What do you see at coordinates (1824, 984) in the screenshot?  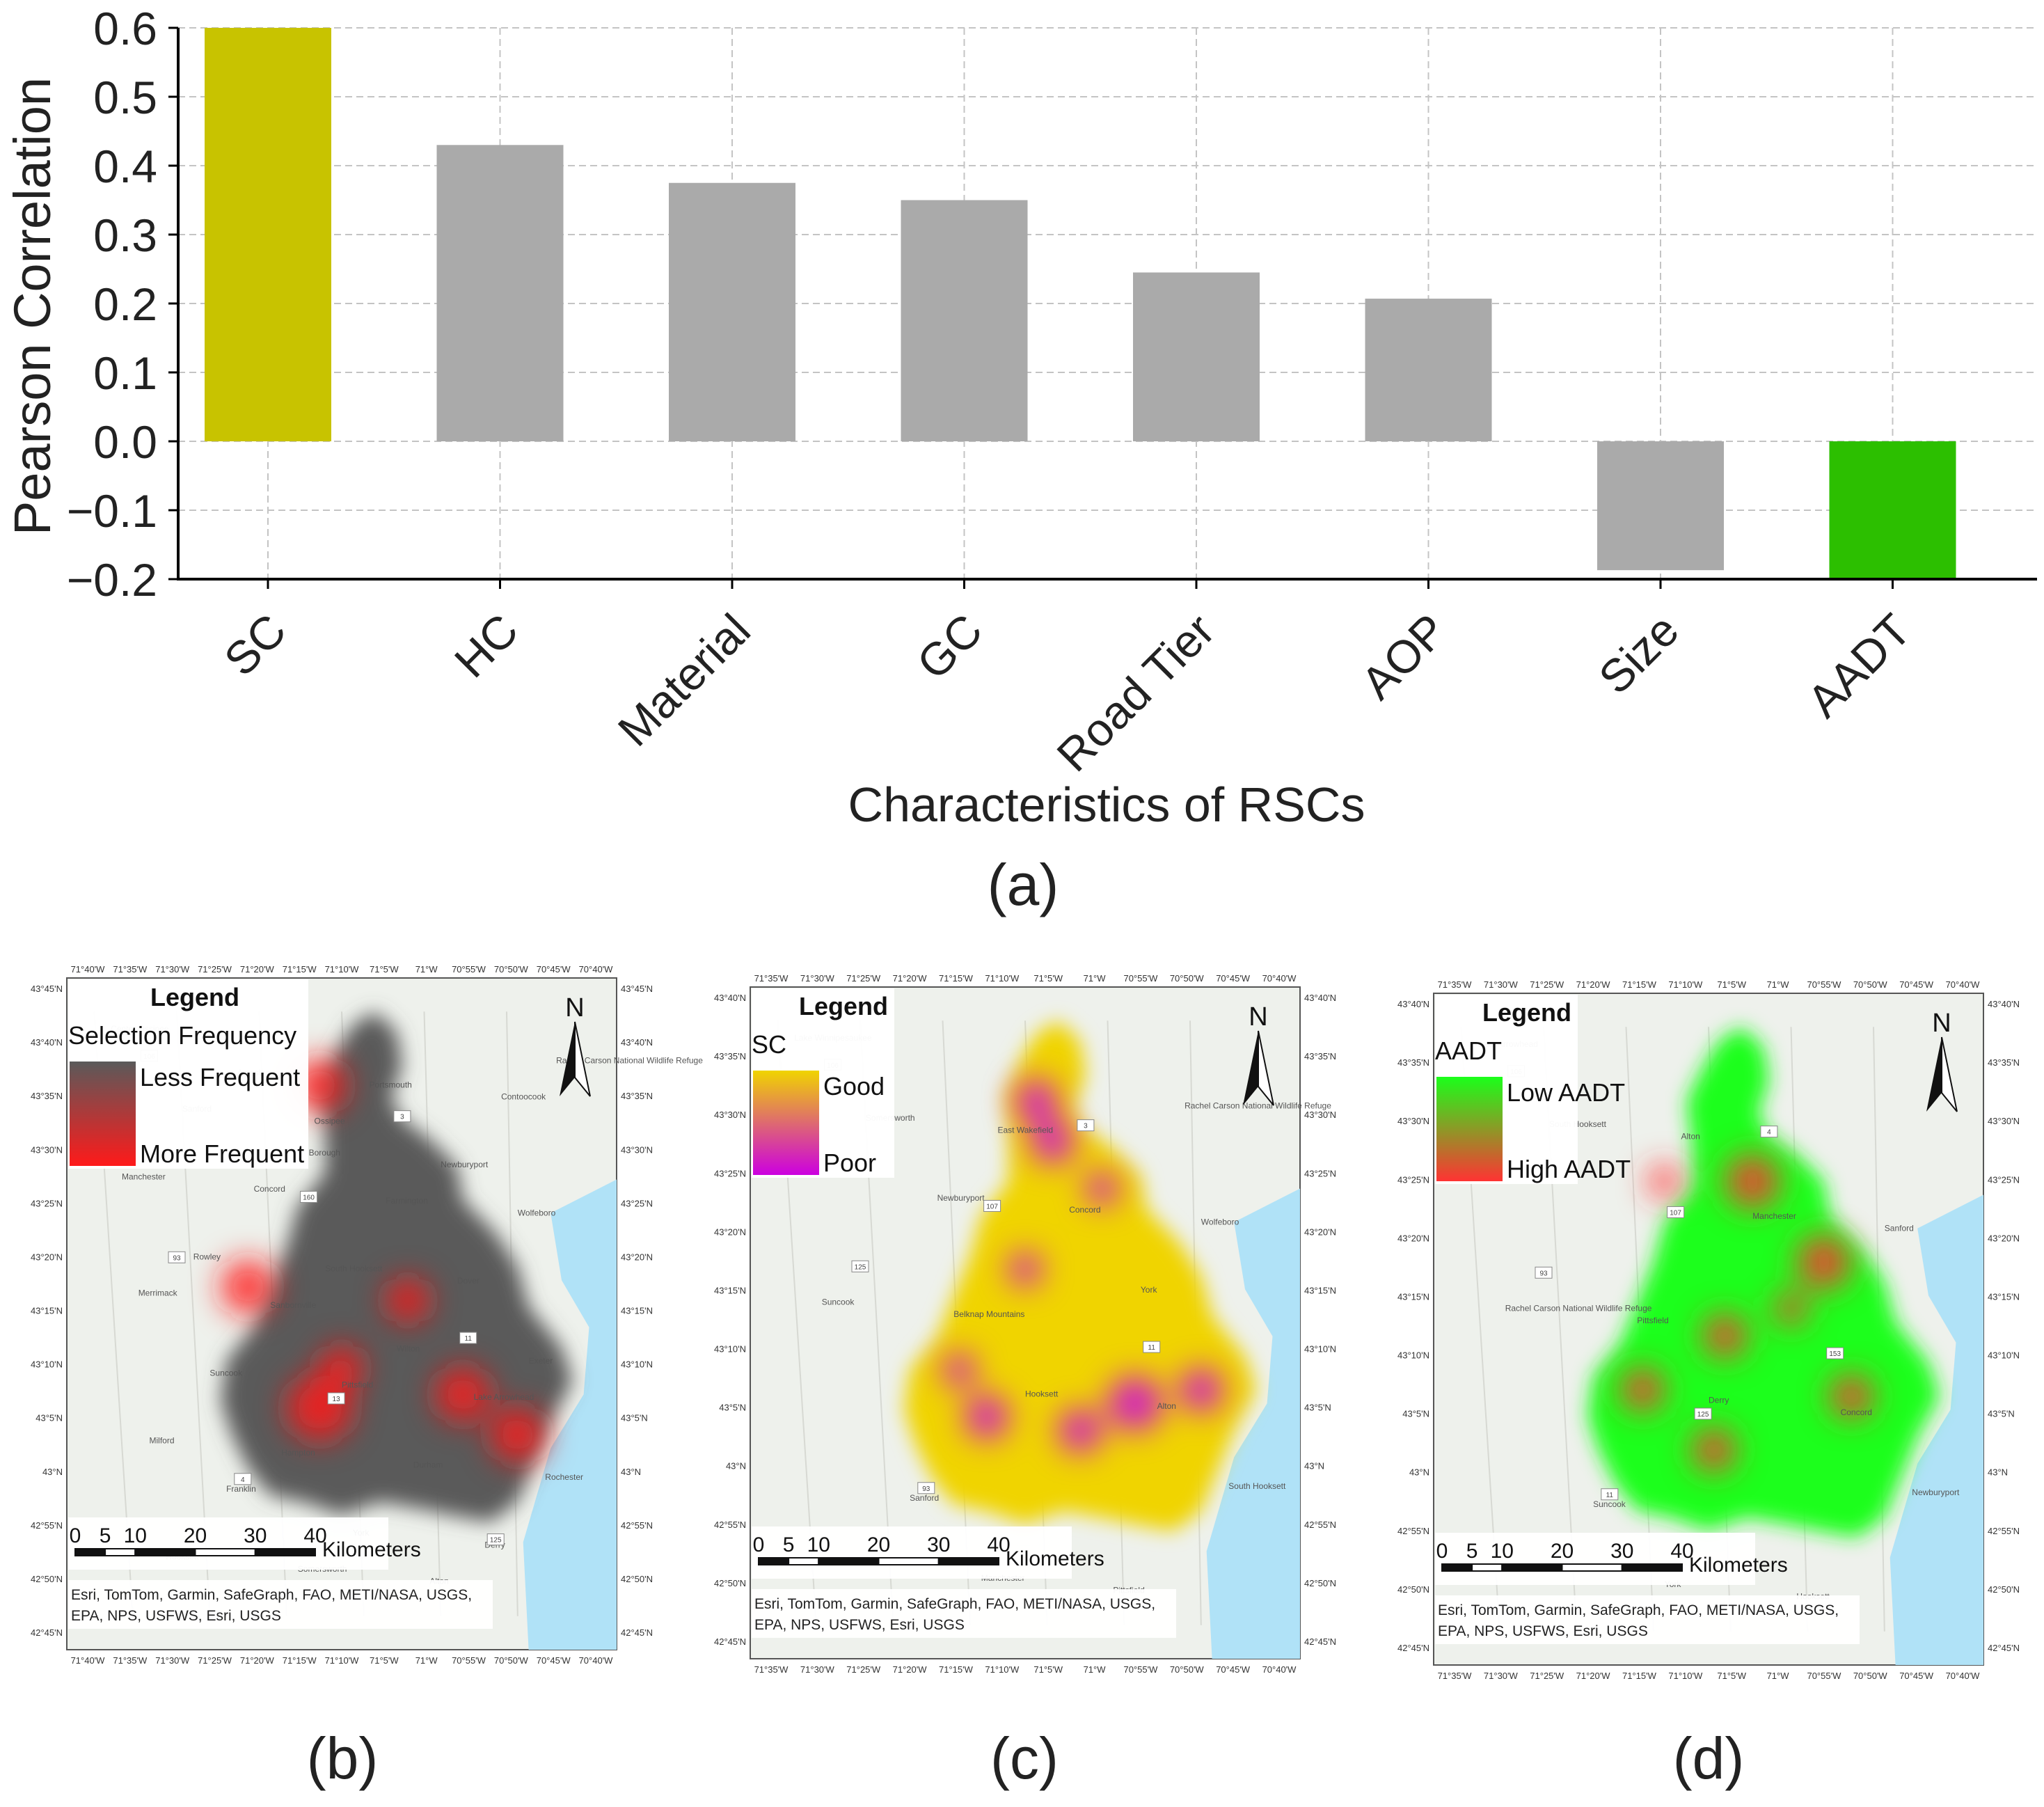 I see `map-longitude-top-label: 70°55'W` at bounding box center [1824, 984].